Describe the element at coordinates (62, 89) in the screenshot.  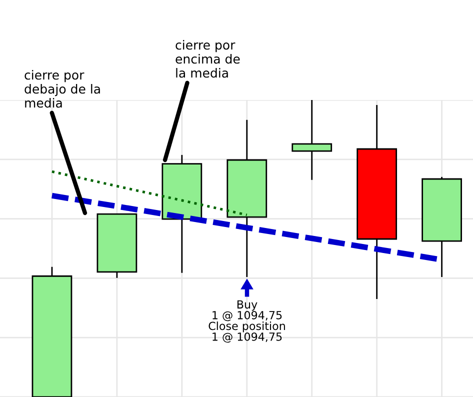
I see `annotation: cierre por debajo de la media` at that location.